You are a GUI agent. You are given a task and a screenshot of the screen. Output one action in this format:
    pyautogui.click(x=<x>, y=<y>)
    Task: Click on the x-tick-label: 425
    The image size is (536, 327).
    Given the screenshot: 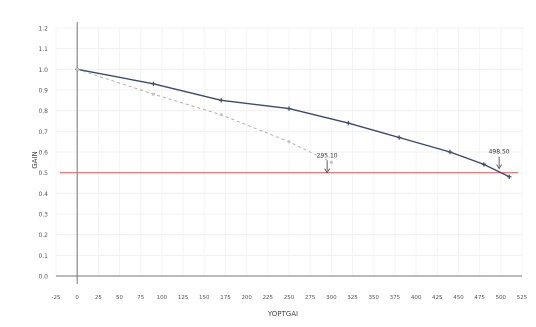 What is the action you would take?
    pyautogui.click(x=437, y=298)
    